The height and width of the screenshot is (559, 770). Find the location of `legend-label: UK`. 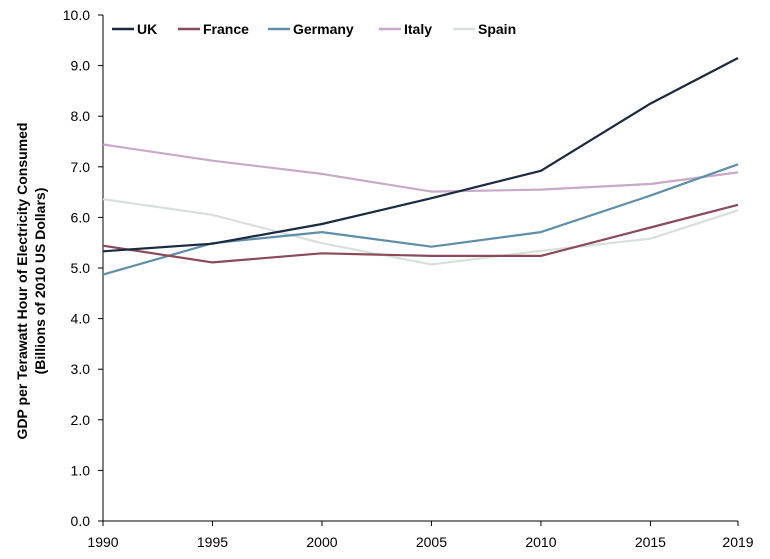

legend-label: UK is located at coordinates (147, 29).